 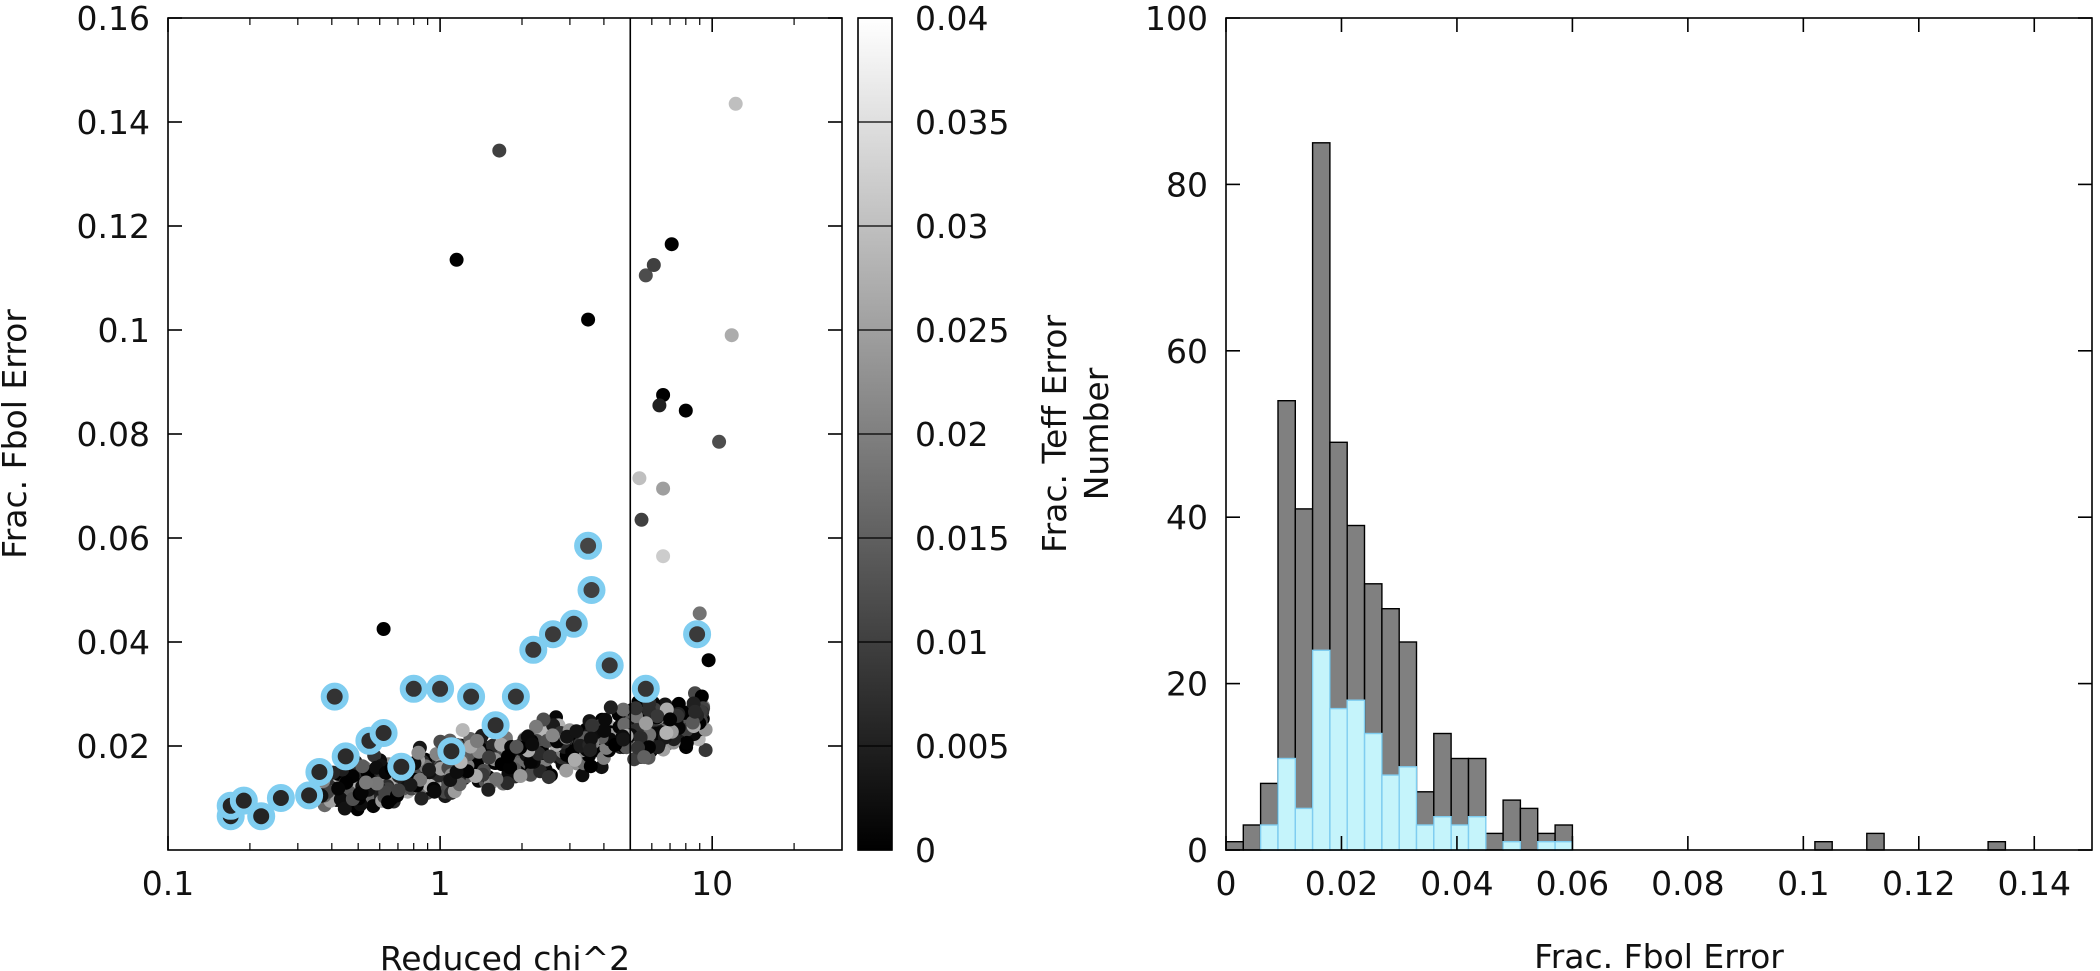 I want to click on scatter-highlighted-points, so click(x=464, y=681).